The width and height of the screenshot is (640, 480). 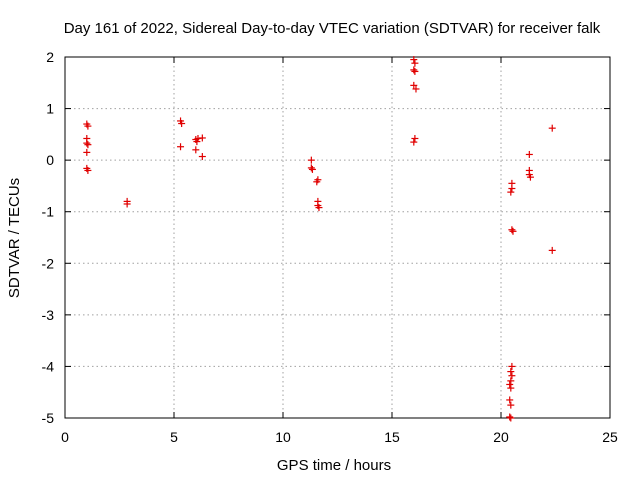 I want to click on y-tick-label: 2, so click(x=50, y=57).